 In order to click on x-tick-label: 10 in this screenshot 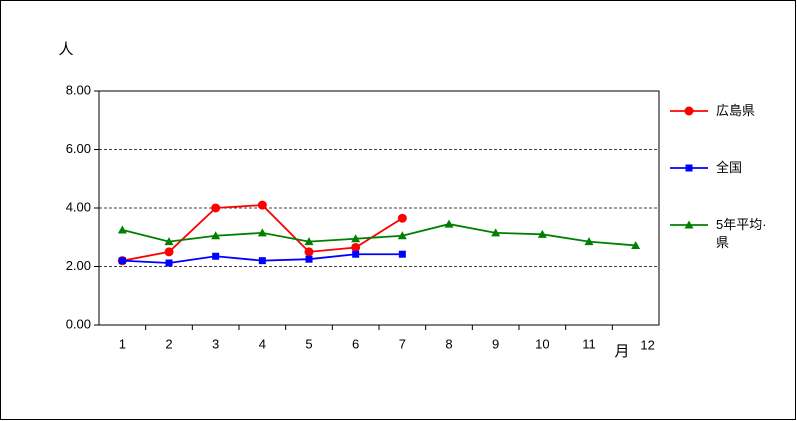, I will do `click(542, 343)`.